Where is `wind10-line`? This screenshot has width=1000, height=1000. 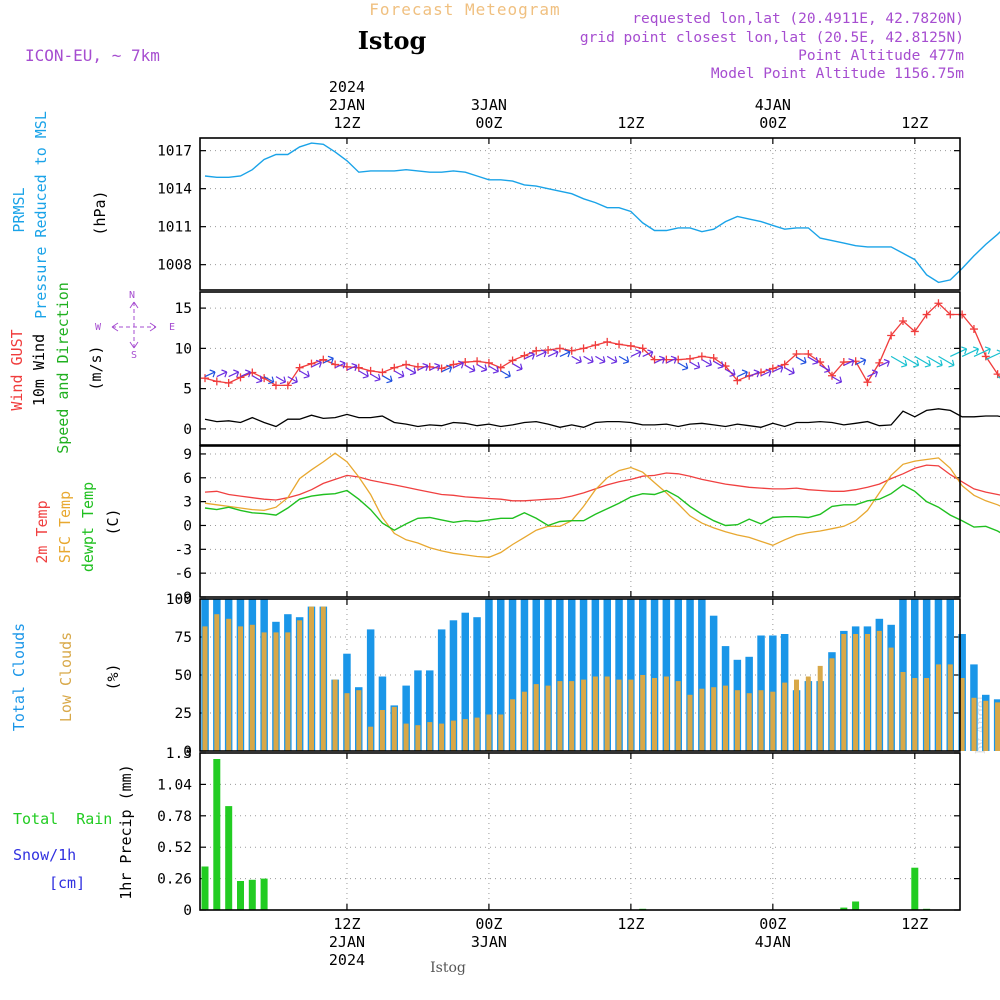 wind10-line is located at coordinates (602, 418).